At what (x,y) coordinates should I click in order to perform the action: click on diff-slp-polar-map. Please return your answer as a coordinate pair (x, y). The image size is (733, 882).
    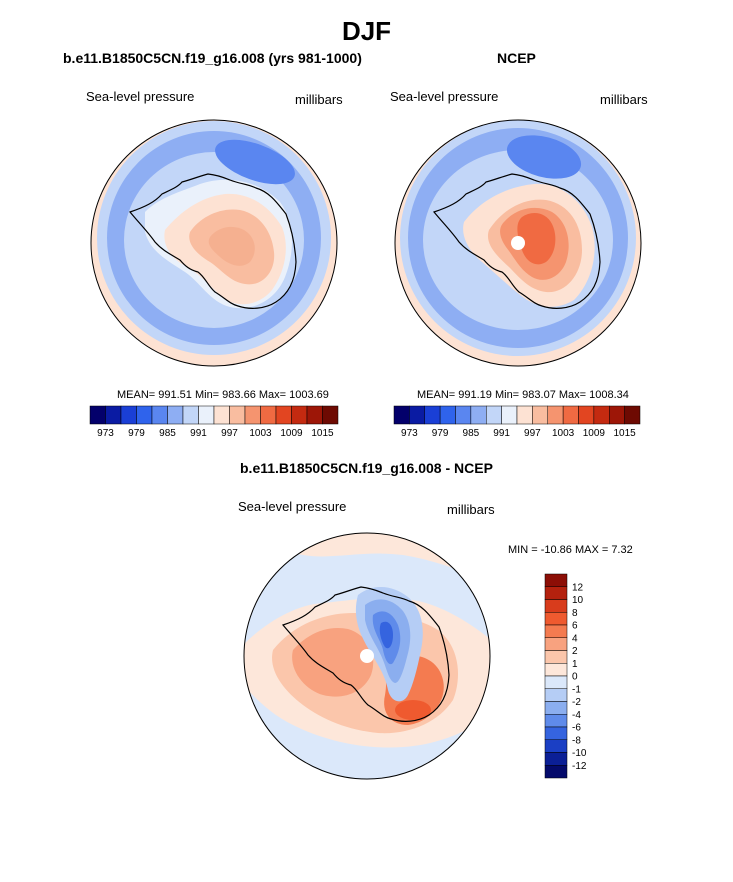
    Looking at the image, I should click on (367, 656).